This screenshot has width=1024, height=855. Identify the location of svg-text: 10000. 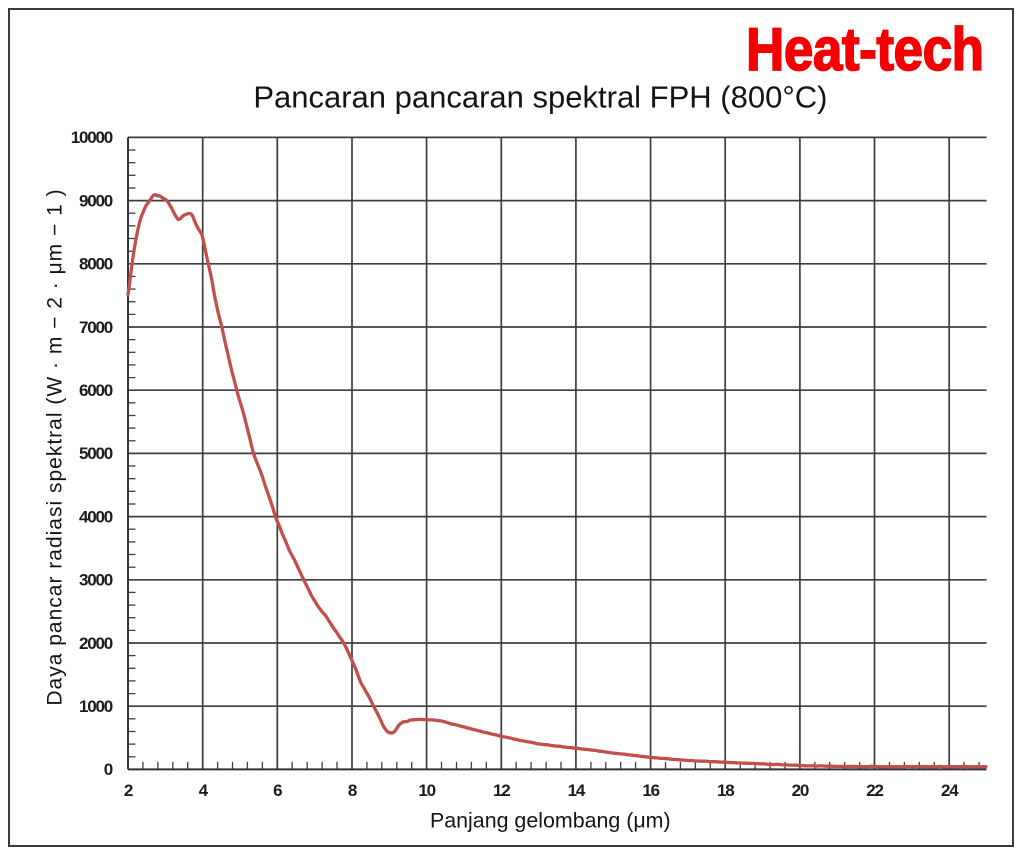
(92, 137).